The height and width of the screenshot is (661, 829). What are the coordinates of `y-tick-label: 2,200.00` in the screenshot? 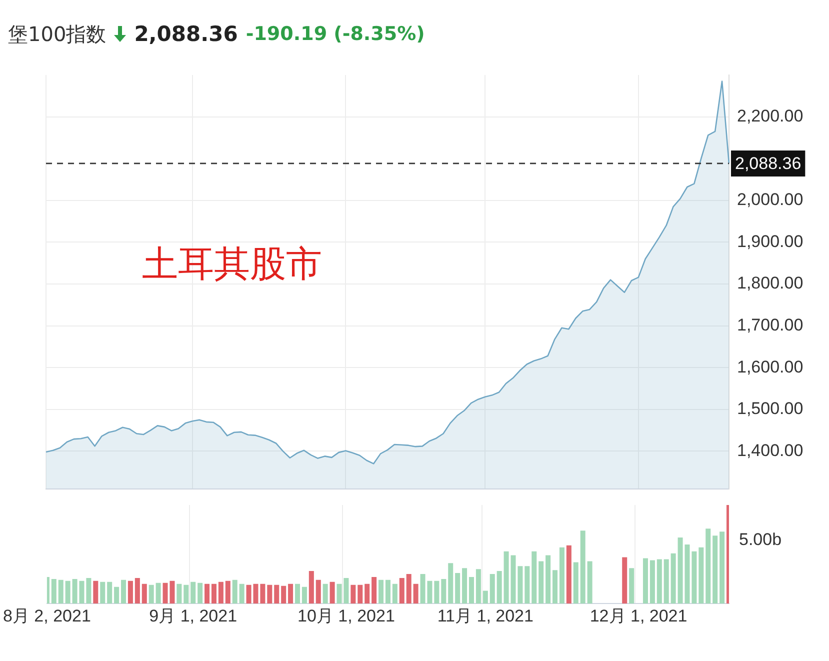 It's located at (770, 116).